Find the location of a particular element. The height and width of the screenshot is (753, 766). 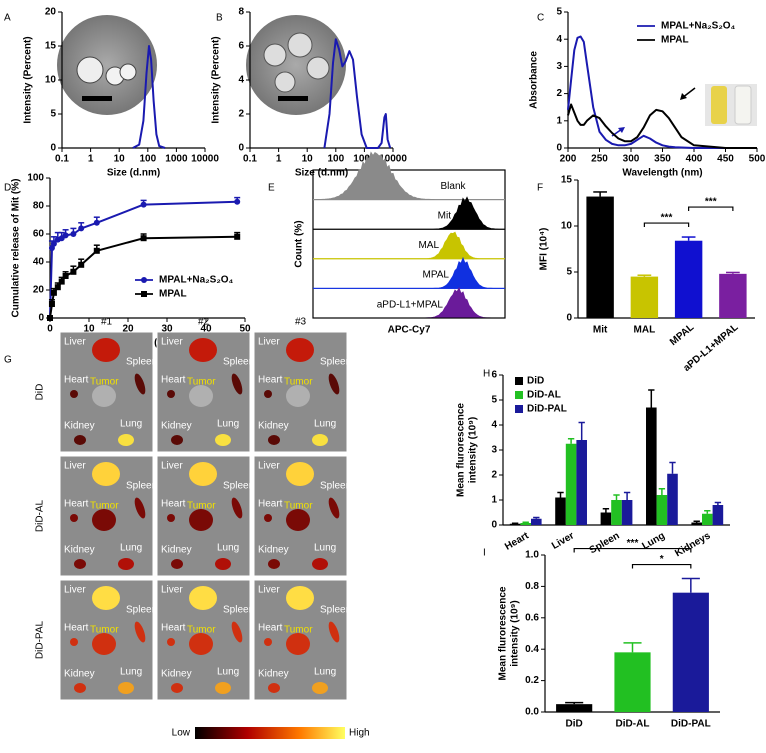

row-label: Blank is located at coordinates (453, 186).